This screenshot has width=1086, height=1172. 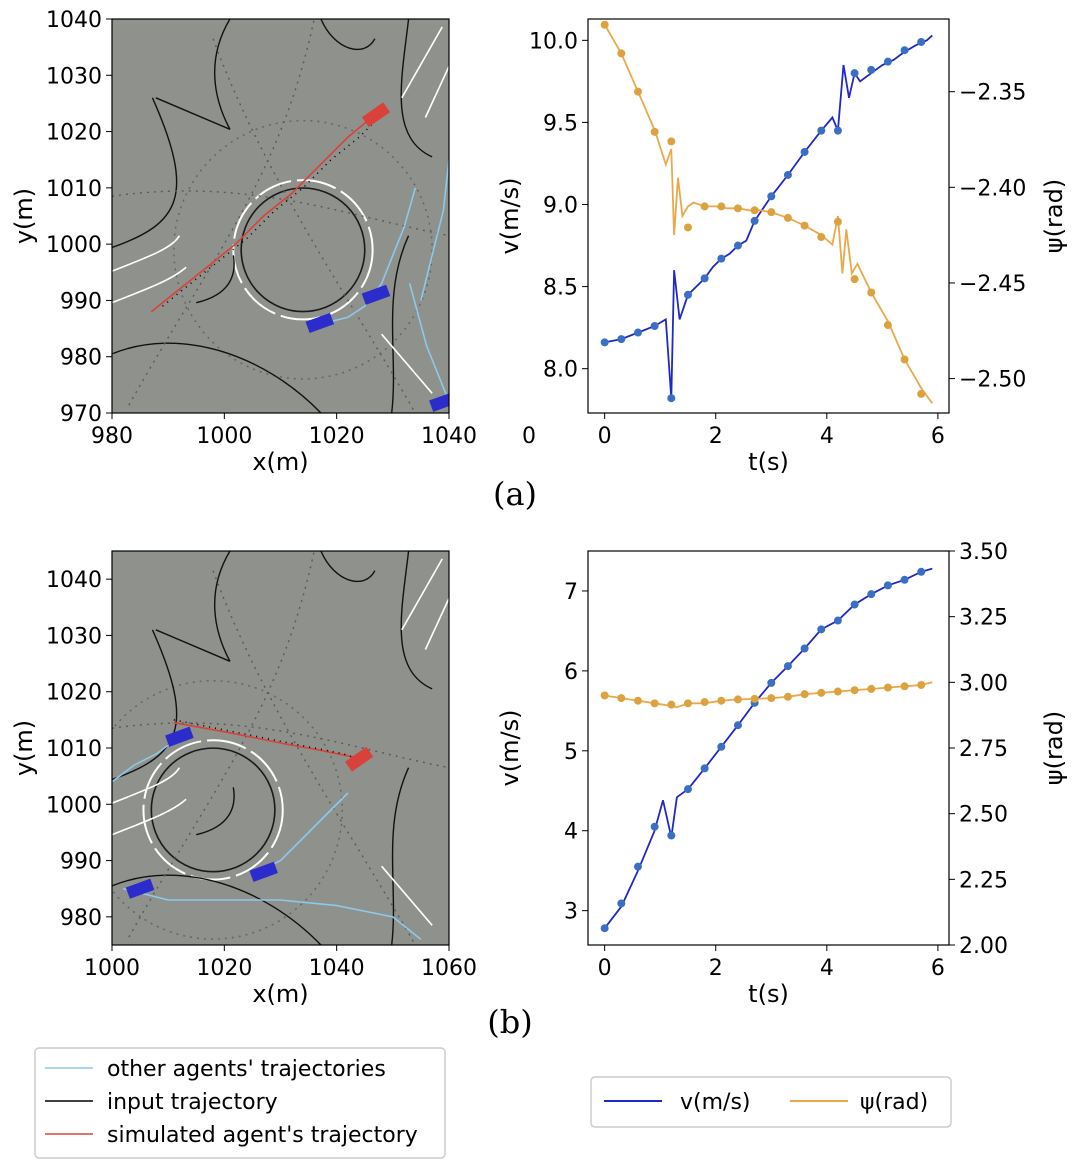 I want to click on x-tick-label: 6, so click(x=938, y=436).